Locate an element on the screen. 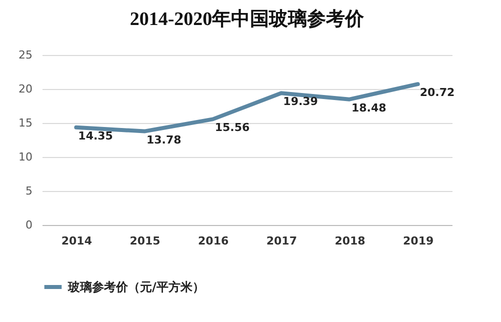 This screenshot has width=501, height=322. y-tick-label: 25 is located at coordinates (25, 55).